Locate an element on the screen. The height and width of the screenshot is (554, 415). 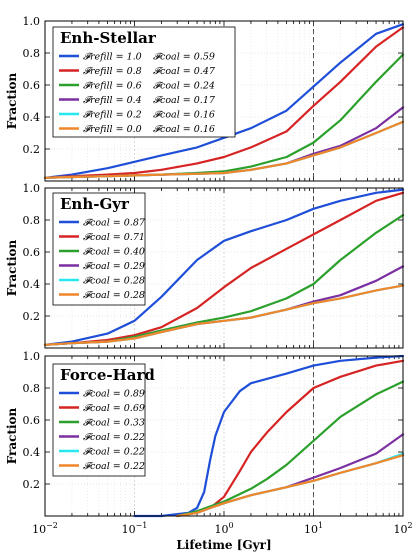
panel-title: Force-Hard is located at coordinates (107, 375).